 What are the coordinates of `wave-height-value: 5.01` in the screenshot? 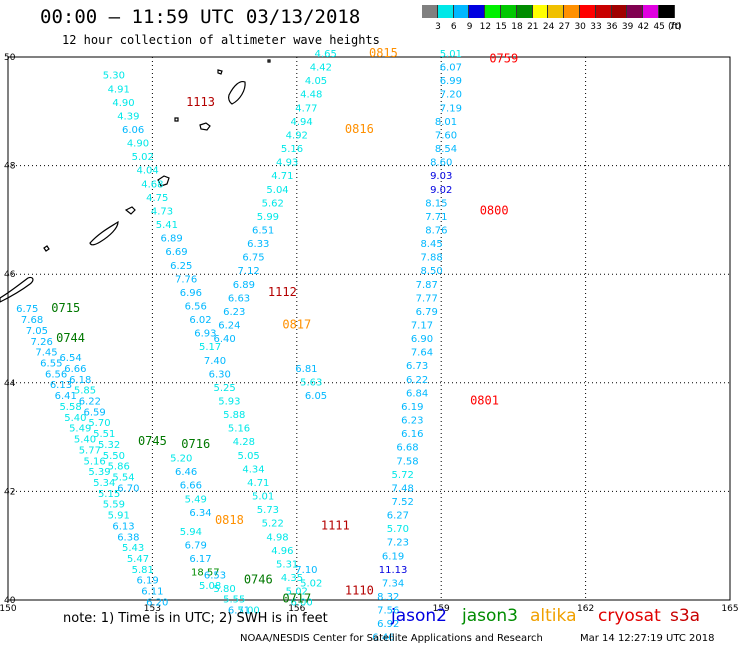 It's located at (451, 54).